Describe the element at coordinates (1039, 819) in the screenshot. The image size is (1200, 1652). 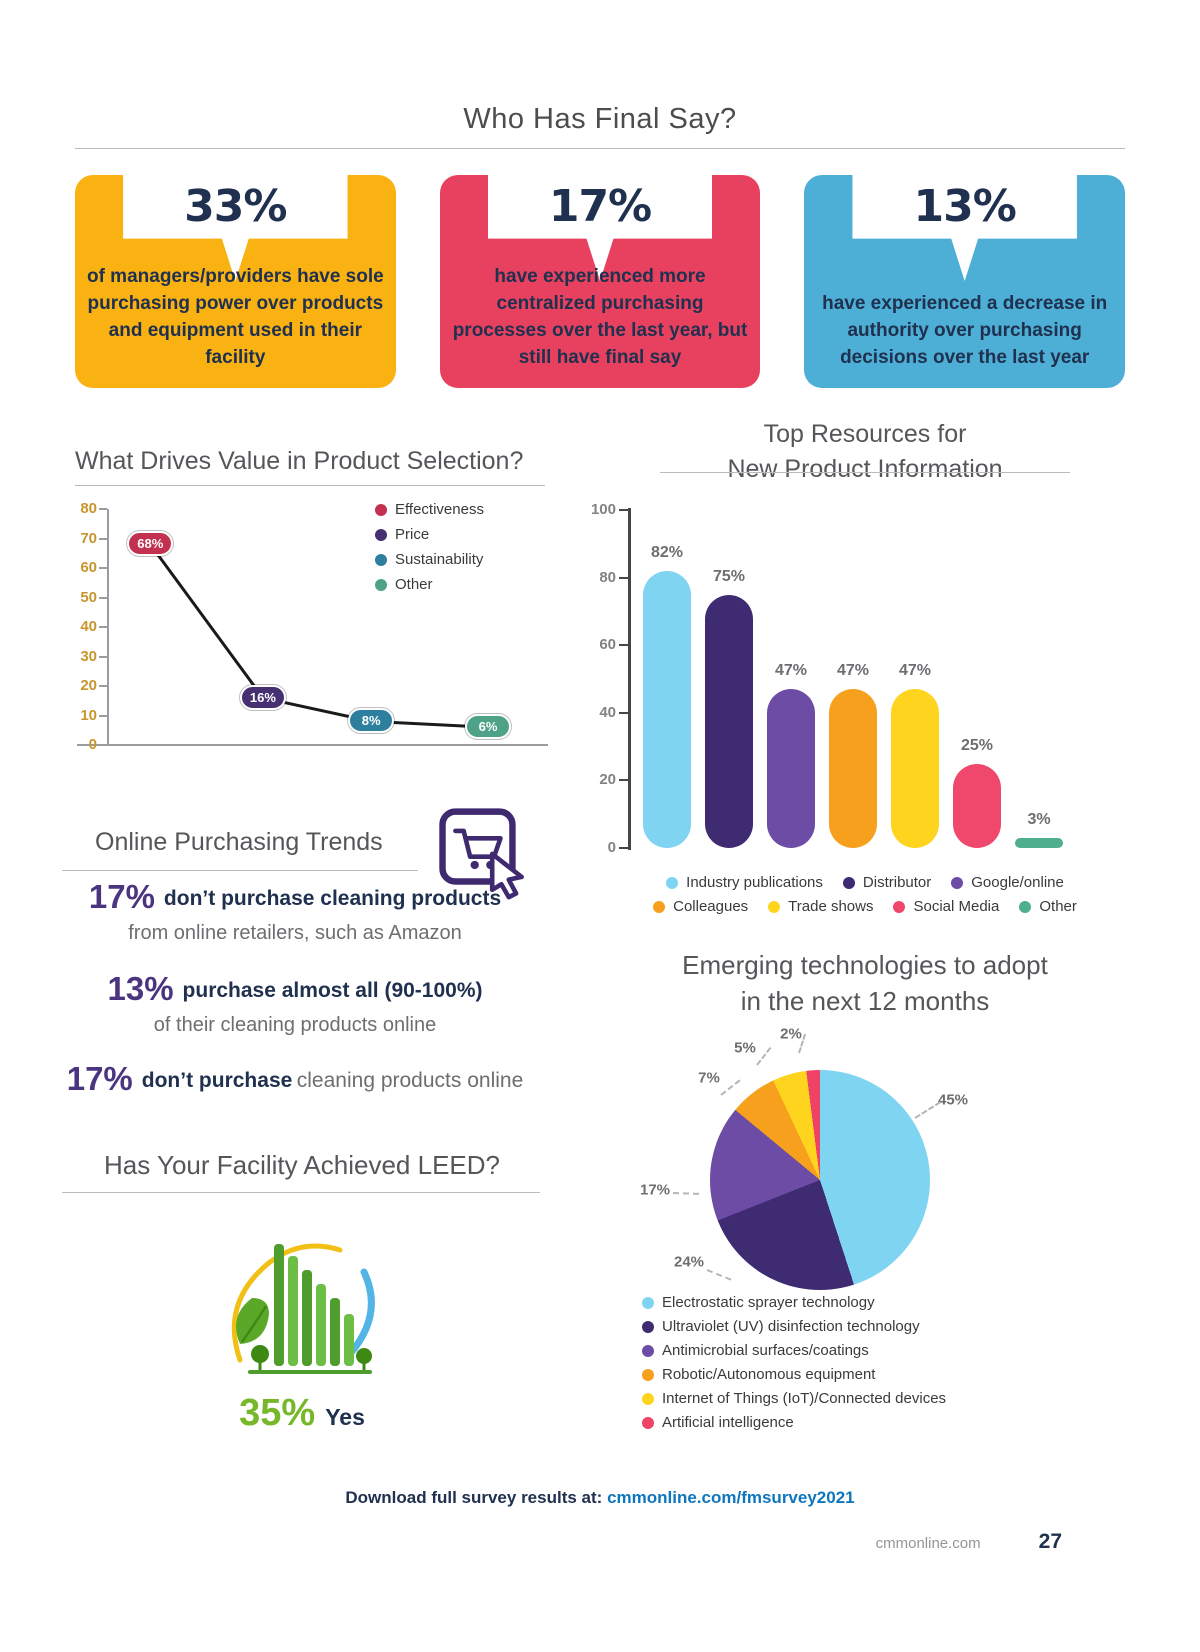
I see `bar-value-label: 3%` at that location.